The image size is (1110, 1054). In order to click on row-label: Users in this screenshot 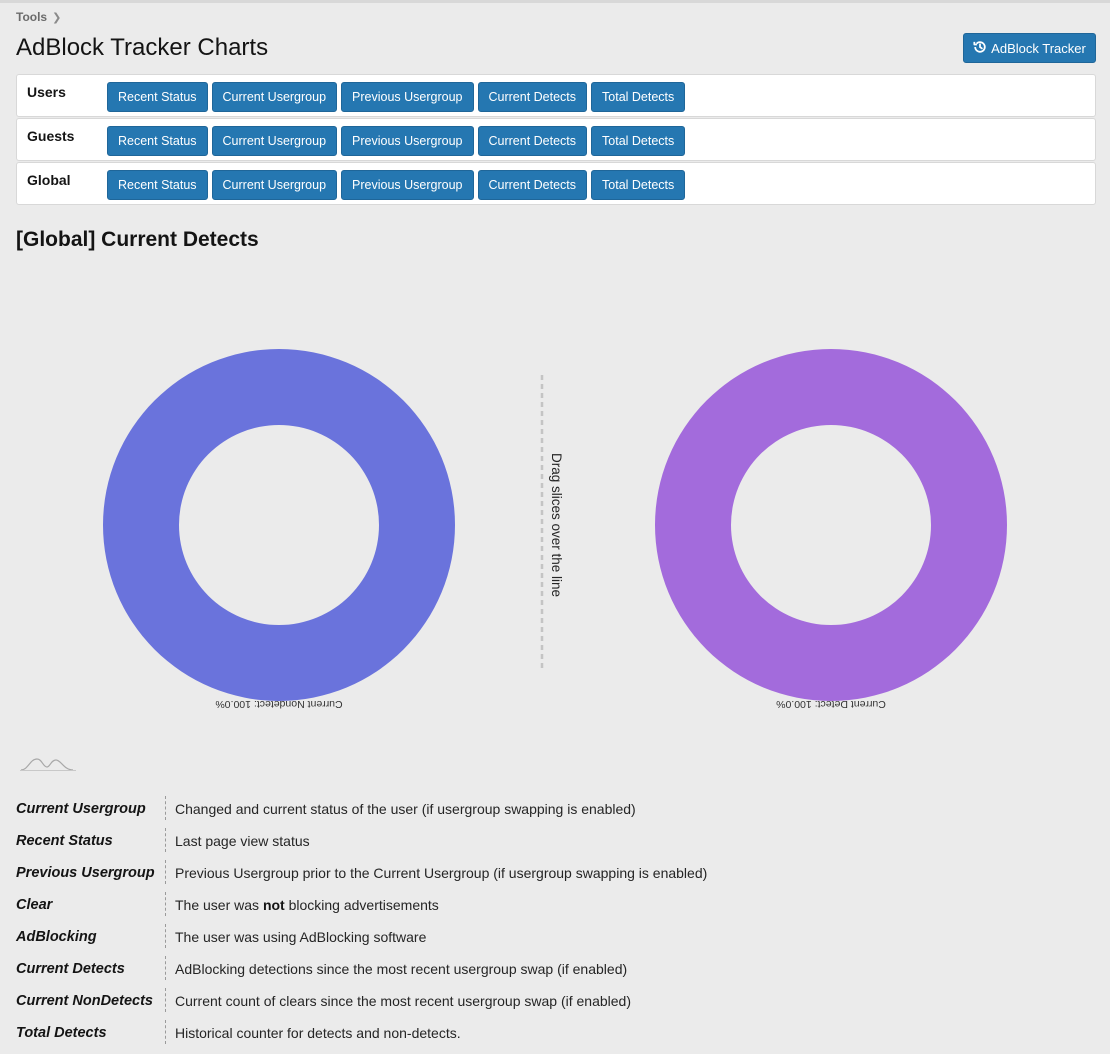, I will do `click(46, 92)`.